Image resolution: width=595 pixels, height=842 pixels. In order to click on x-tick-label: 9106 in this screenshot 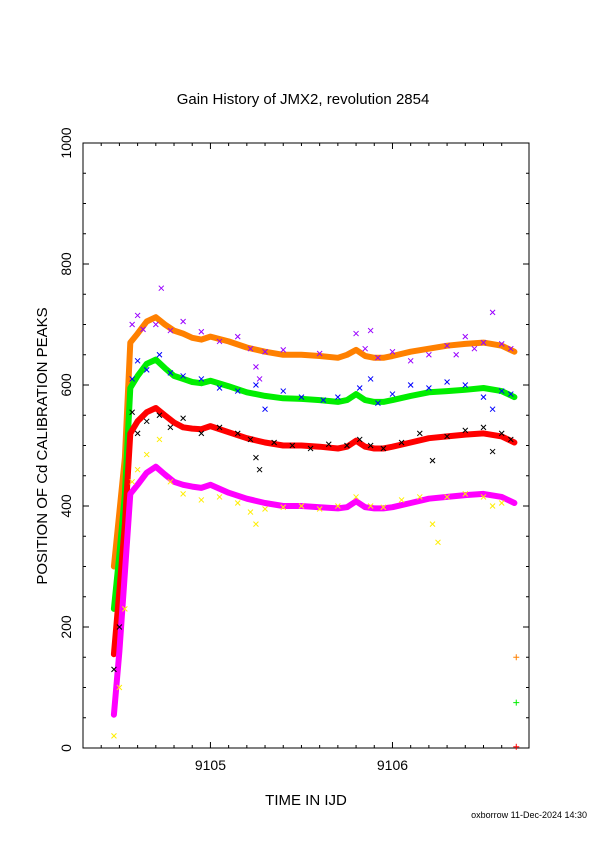, I will do `click(392, 765)`.